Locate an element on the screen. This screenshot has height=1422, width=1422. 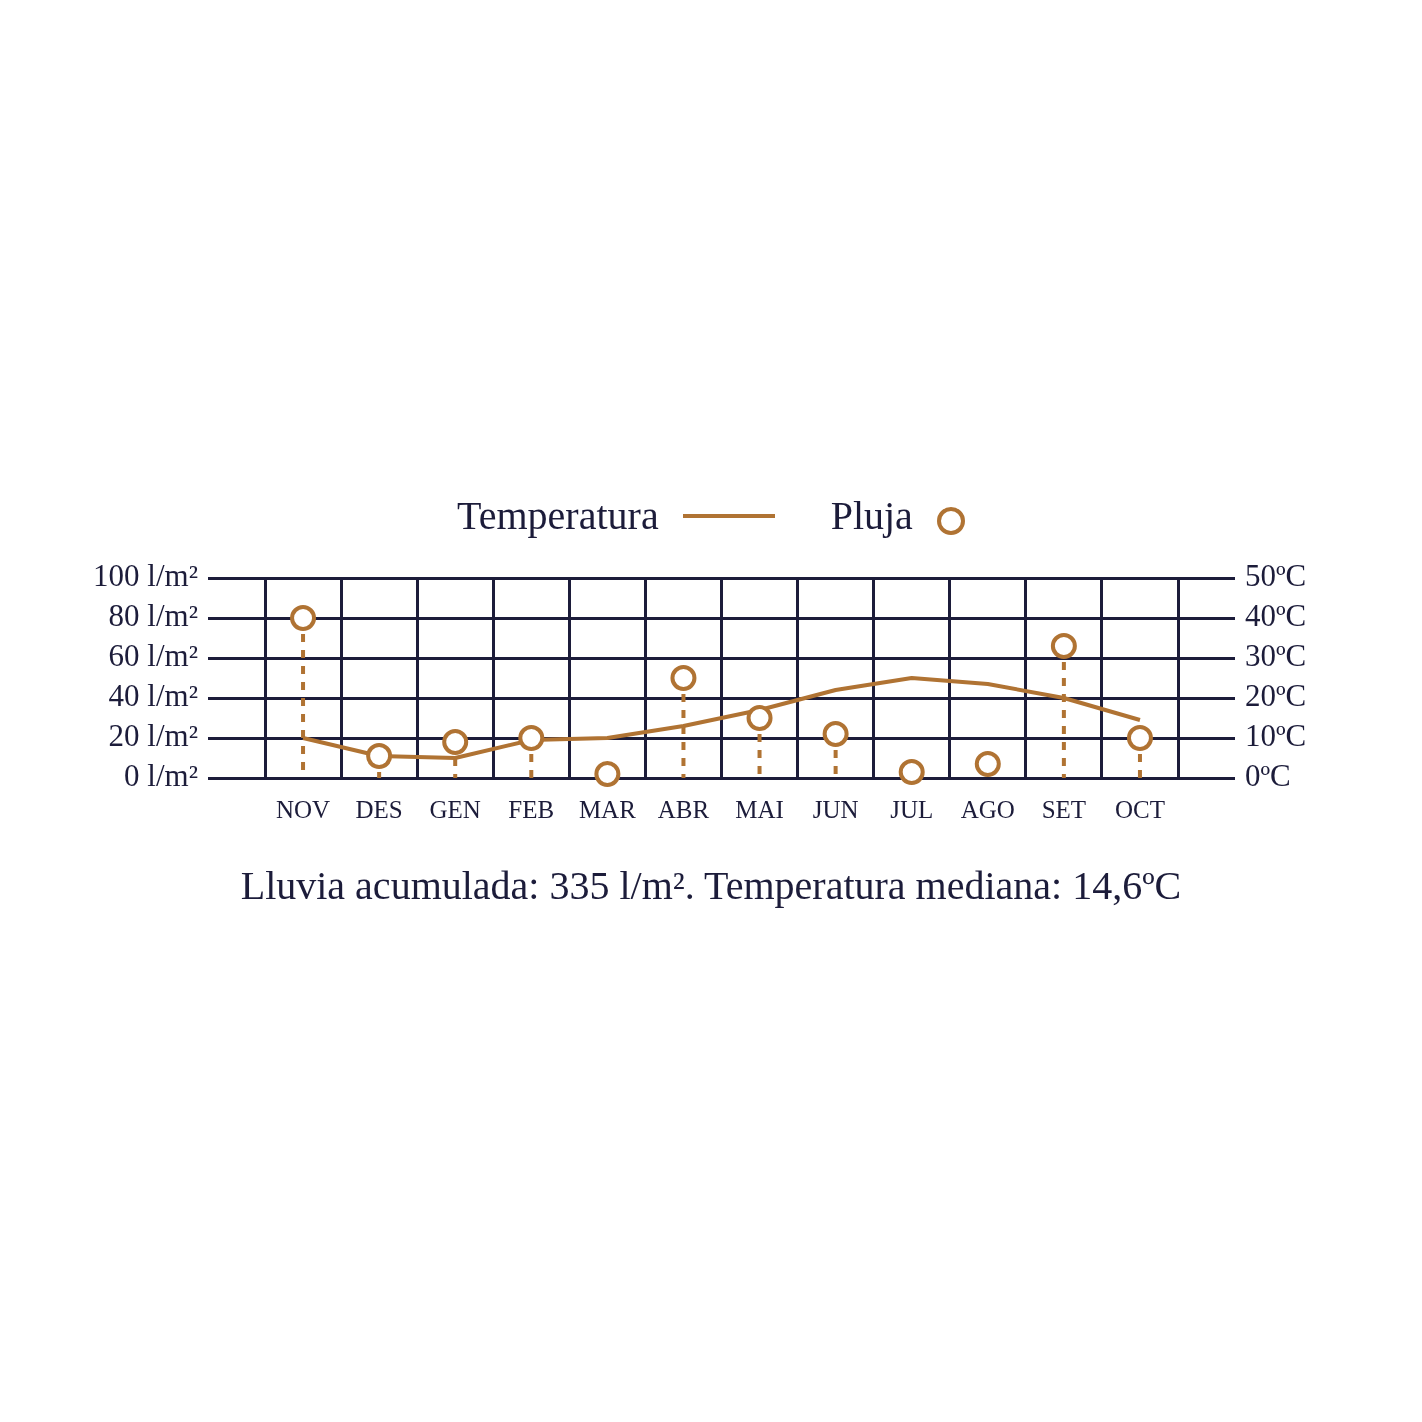
x-tick-label: MAI is located at coordinates (759, 809).